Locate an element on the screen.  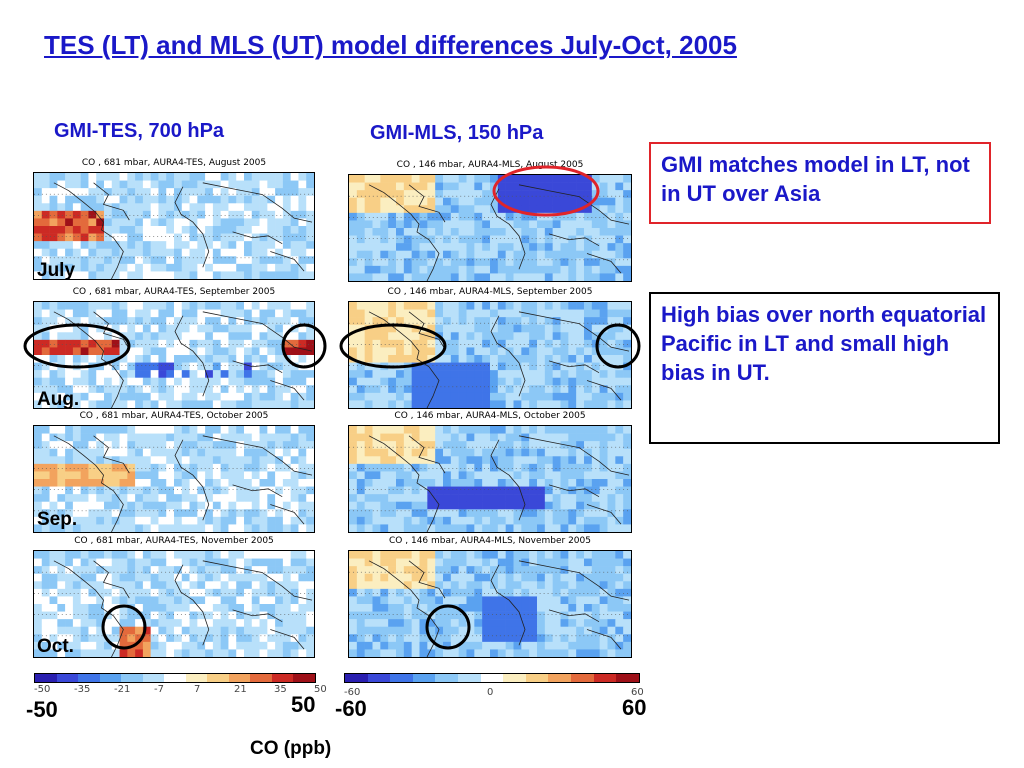
map-caption: CO , 681 mbar, AURA4-TES, October 2005 is located at coordinates (174, 416).